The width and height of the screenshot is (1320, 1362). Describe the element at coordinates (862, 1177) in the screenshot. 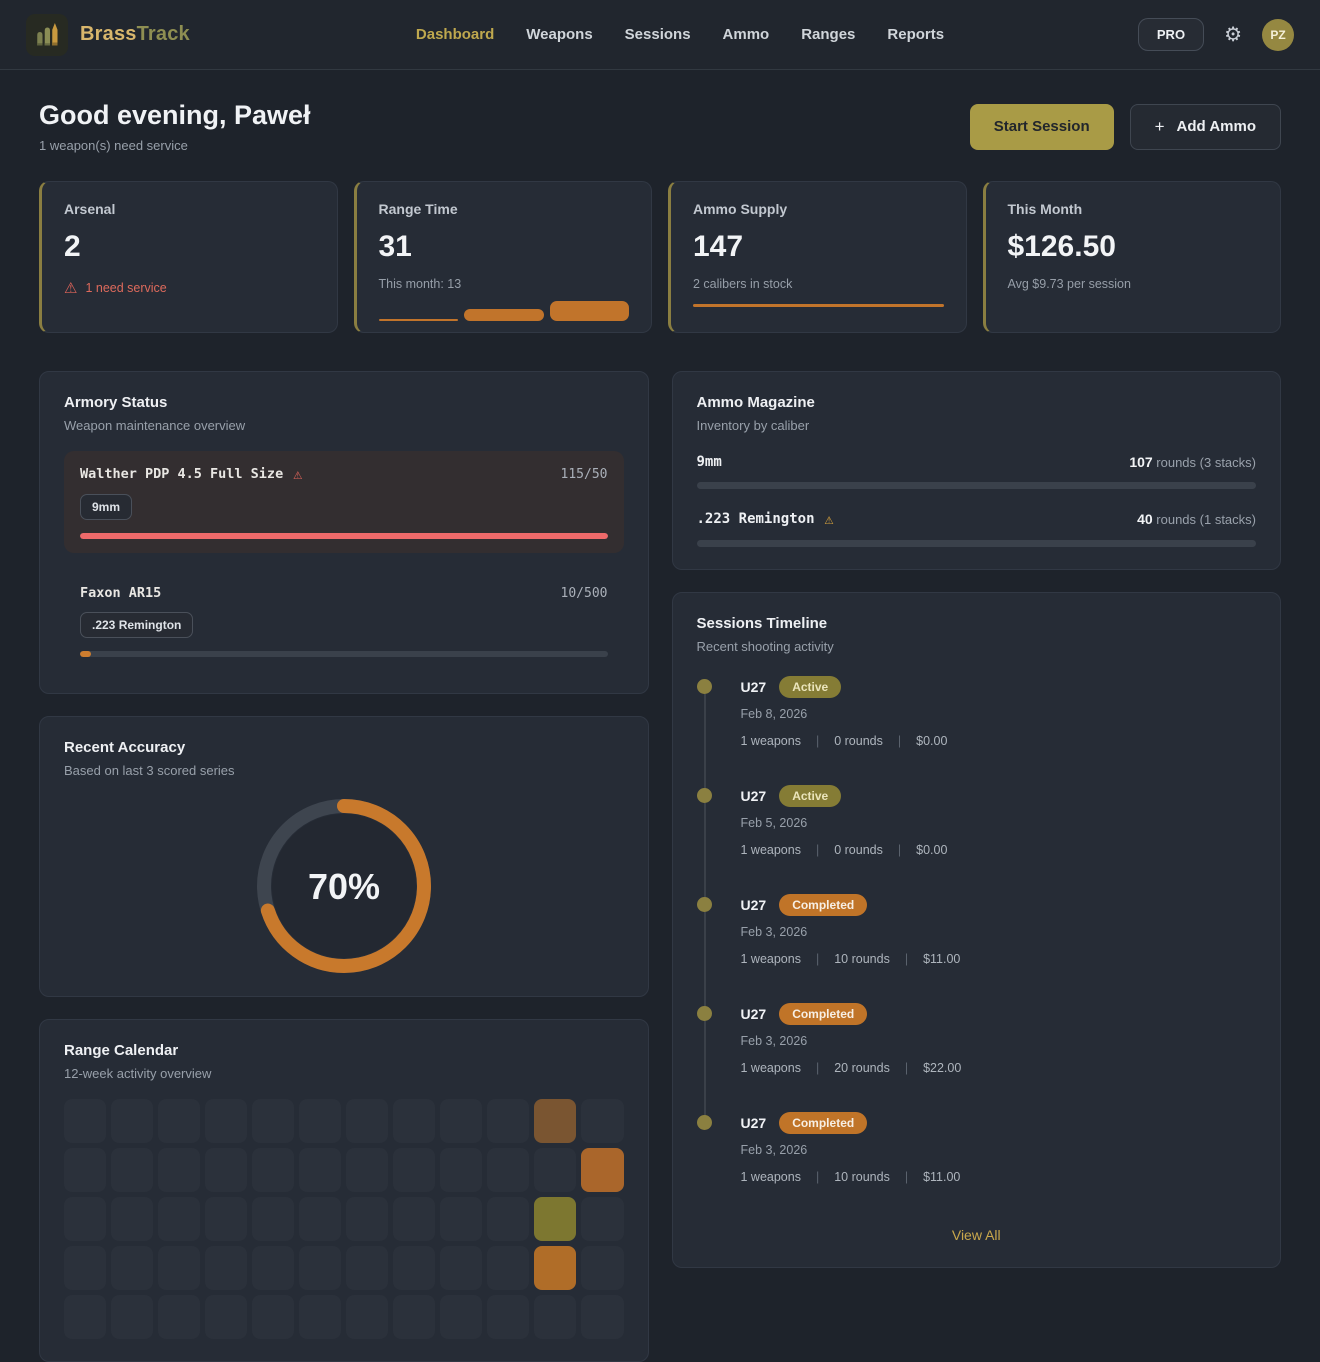

I see `session-rounds: 10 rounds` at that location.